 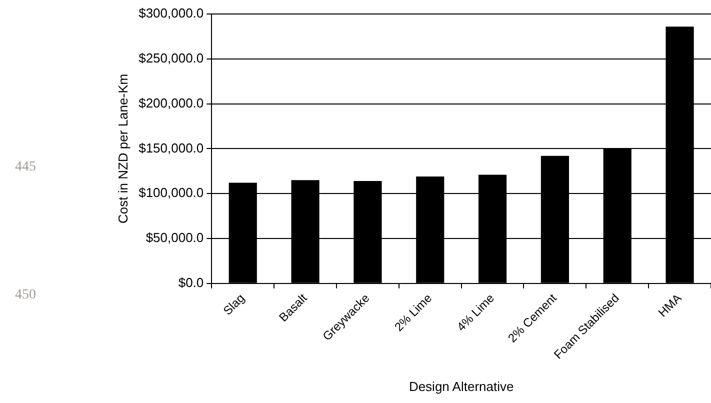 What do you see at coordinates (191, 282) in the screenshot?
I see `y-tick-label: $0.0` at bounding box center [191, 282].